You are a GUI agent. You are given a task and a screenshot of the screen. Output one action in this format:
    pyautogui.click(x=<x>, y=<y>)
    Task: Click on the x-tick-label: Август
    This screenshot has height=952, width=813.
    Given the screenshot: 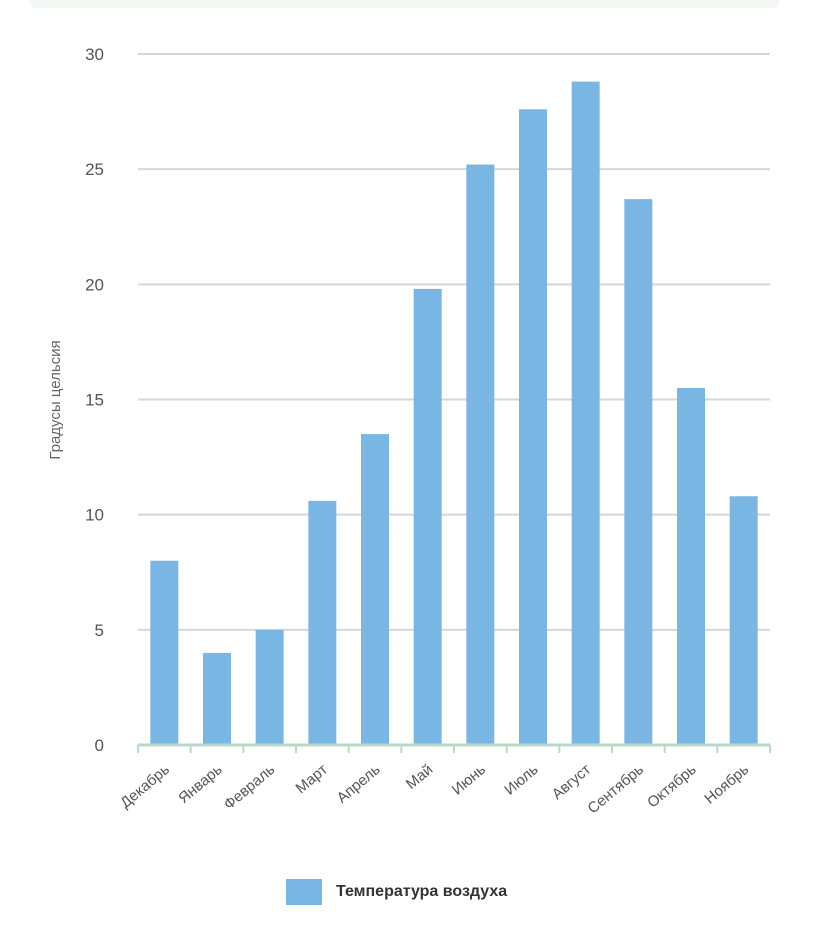 What is the action you would take?
    pyautogui.click(x=572, y=782)
    